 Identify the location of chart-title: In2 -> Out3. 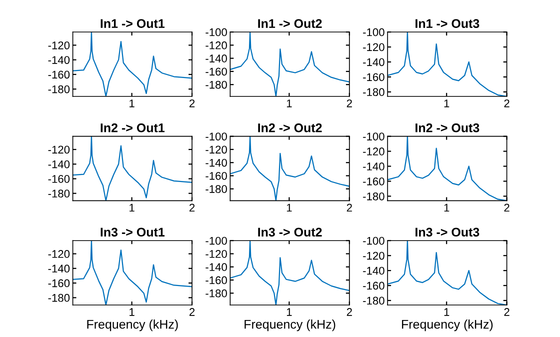
(448, 127).